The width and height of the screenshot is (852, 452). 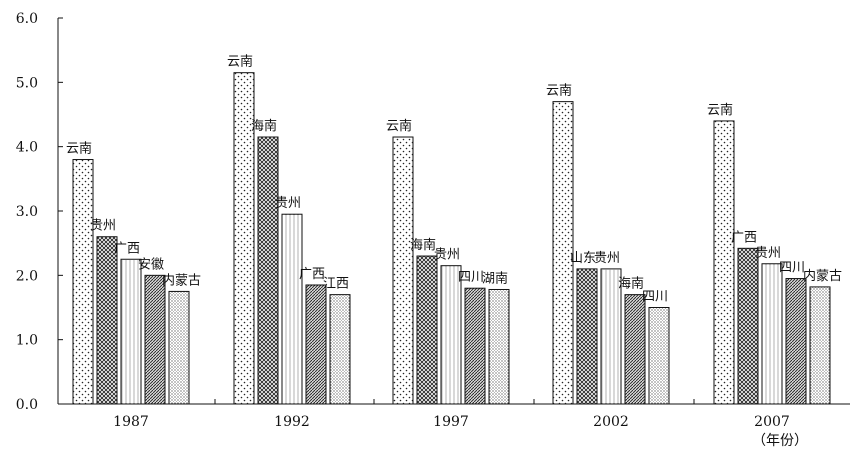 What do you see at coordinates (27, 405) in the screenshot?
I see `y-tick-label: 0.0` at bounding box center [27, 405].